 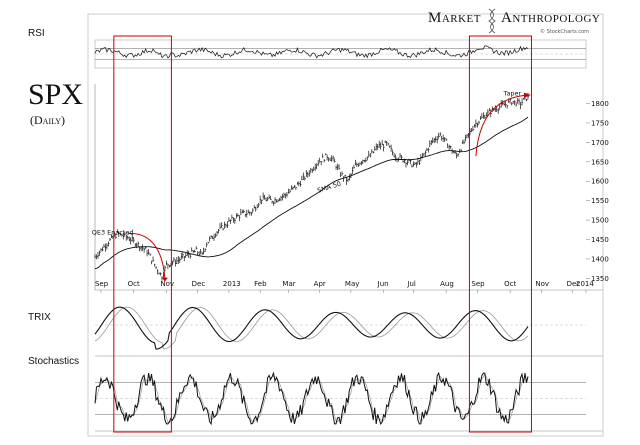 What do you see at coordinates (232, 284) in the screenshot?
I see `x-tick-label: 2013` at bounding box center [232, 284].